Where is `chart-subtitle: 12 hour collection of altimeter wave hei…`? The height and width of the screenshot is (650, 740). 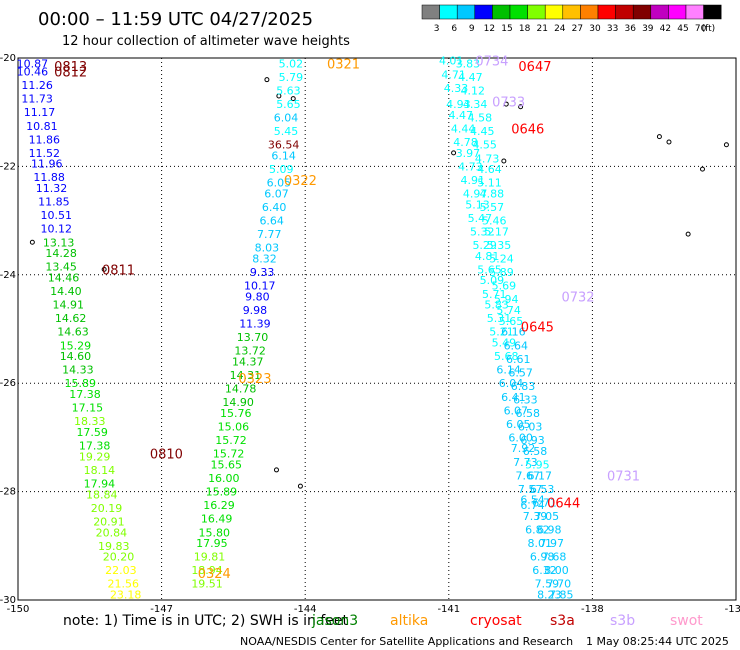 chart-subtitle: 12 hour collection of altimeter wave hei… is located at coordinates (206, 41).